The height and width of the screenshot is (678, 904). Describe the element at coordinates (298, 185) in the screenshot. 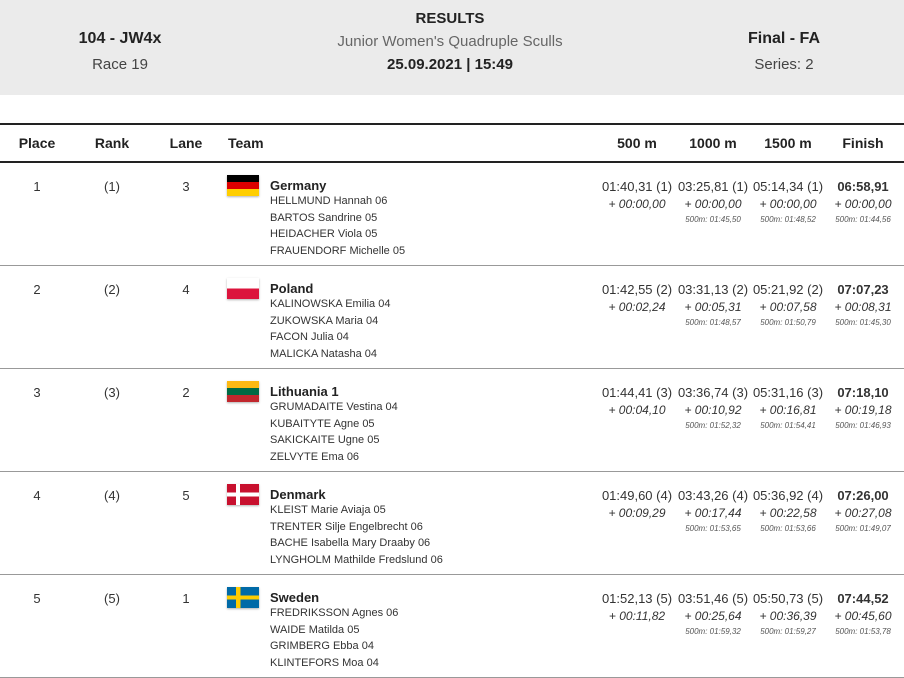

I see `country-name: Germany` at that location.